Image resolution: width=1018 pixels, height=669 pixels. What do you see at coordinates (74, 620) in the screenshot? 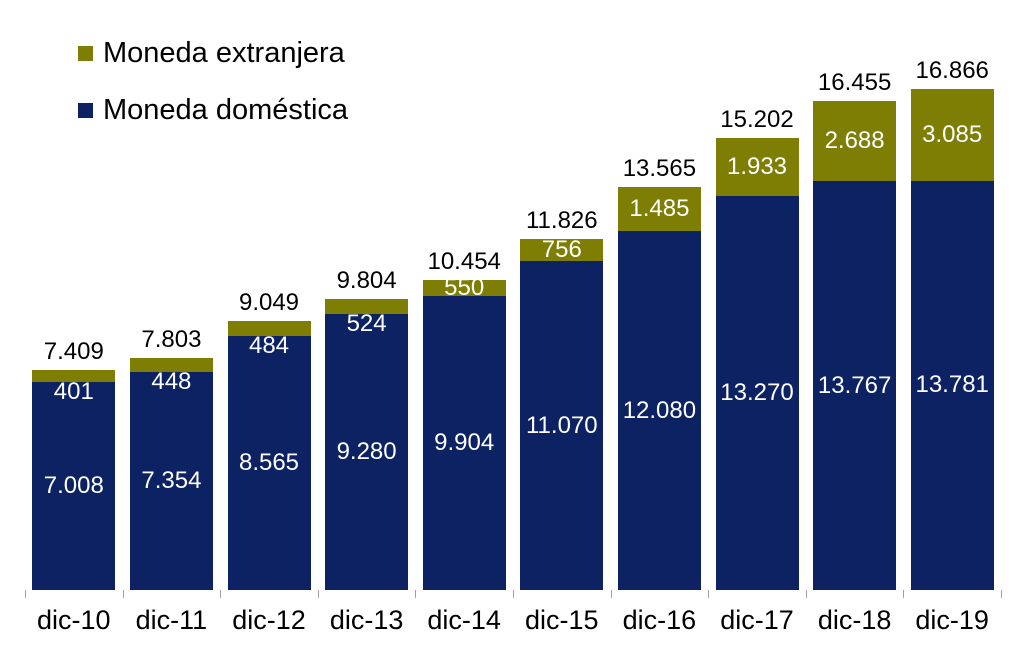
I see `x-axis-label: dic-10` at bounding box center [74, 620].